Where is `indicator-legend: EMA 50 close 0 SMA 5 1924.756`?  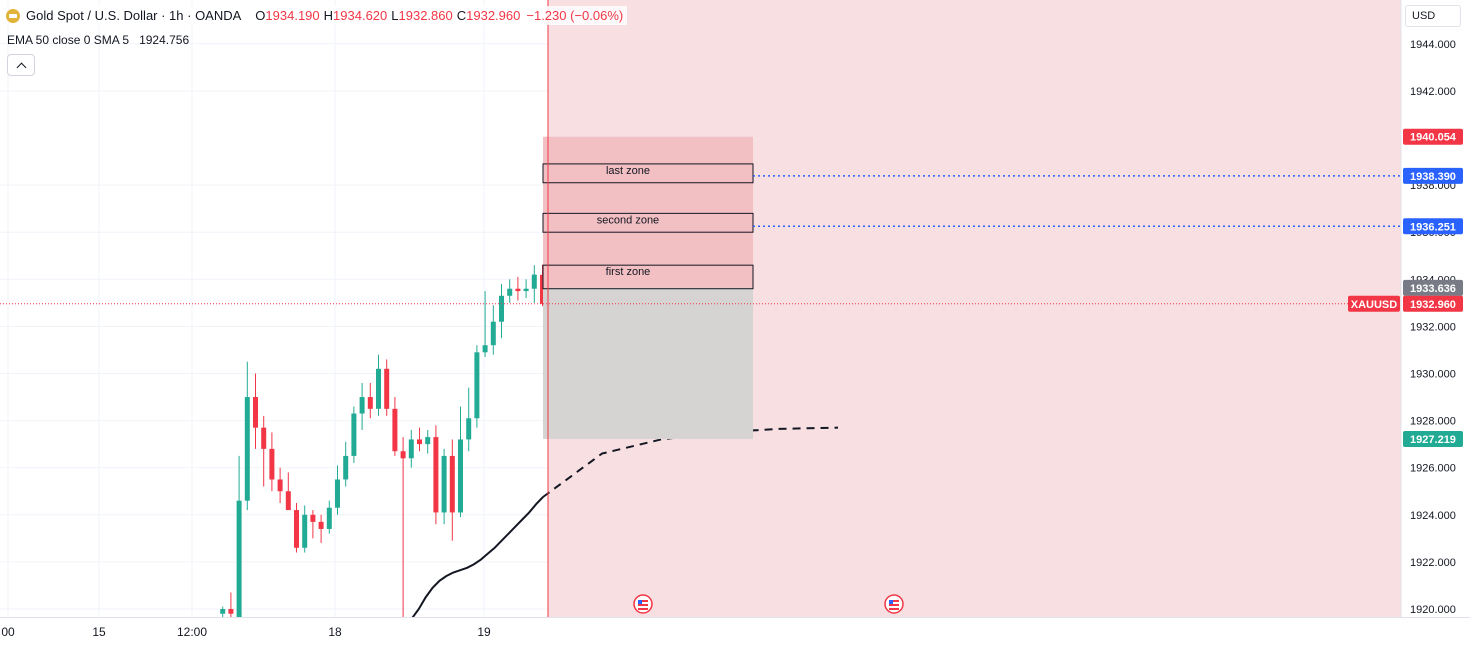 indicator-legend: EMA 50 close 0 SMA 5 1924.756 is located at coordinates (98, 40).